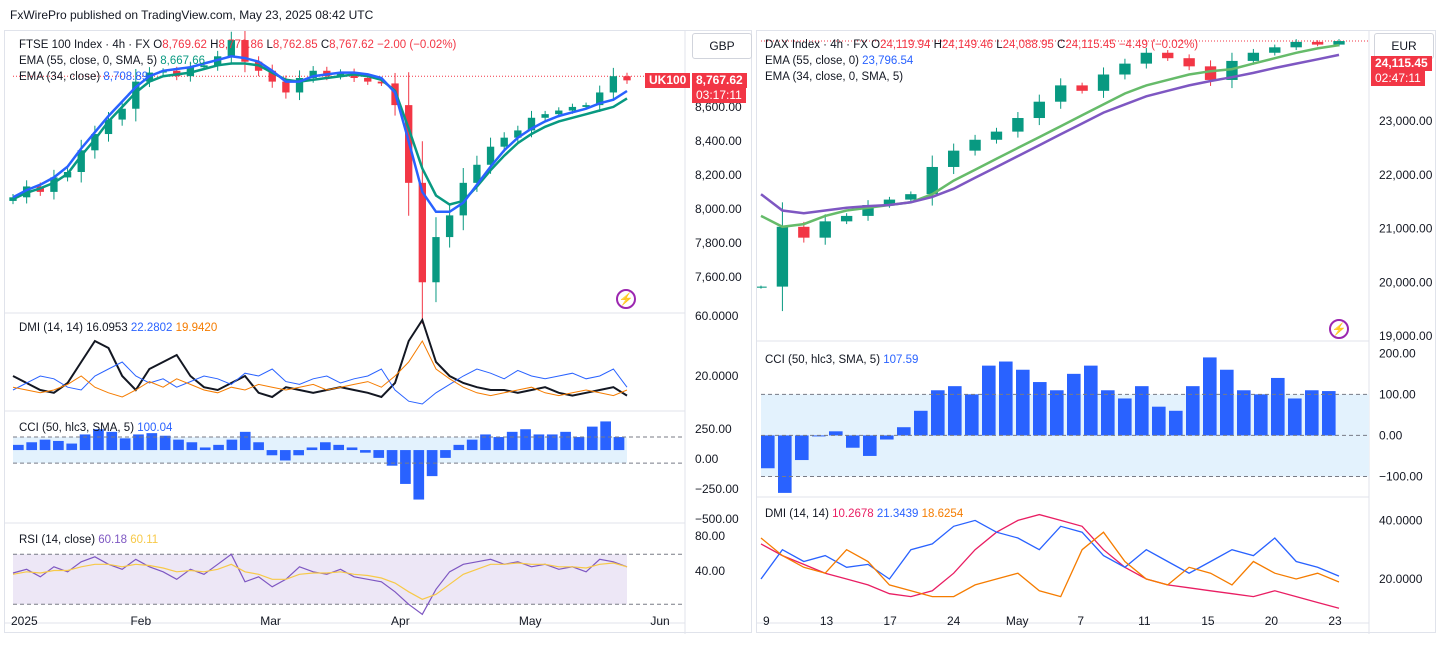  What do you see at coordinates (841, 360) in the screenshot?
I see `cci-legend: CCI (50, hlc3, SMA, 5) 107.59` at bounding box center [841, 360].